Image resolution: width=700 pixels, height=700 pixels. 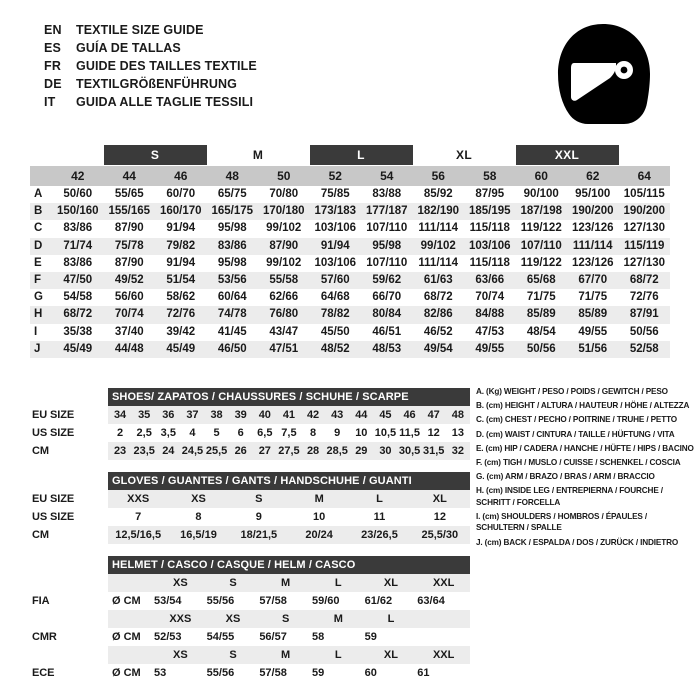 What do you see at coordinates (458, 433) in the screenshot?
I see `shoes-cell: 13` at bounding box center [458, 433].